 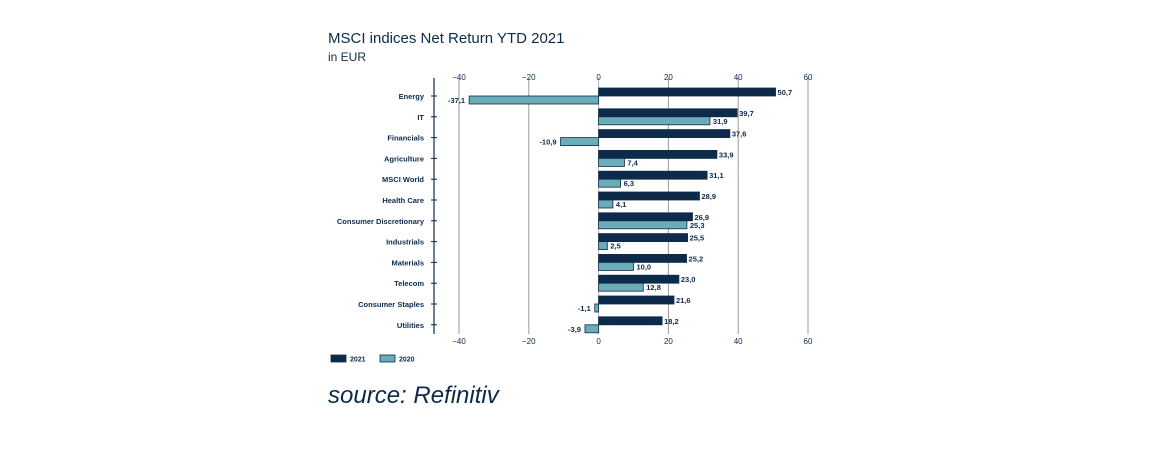 I want to click on data-label-2021: 23,0, so click(x=688, y=279).